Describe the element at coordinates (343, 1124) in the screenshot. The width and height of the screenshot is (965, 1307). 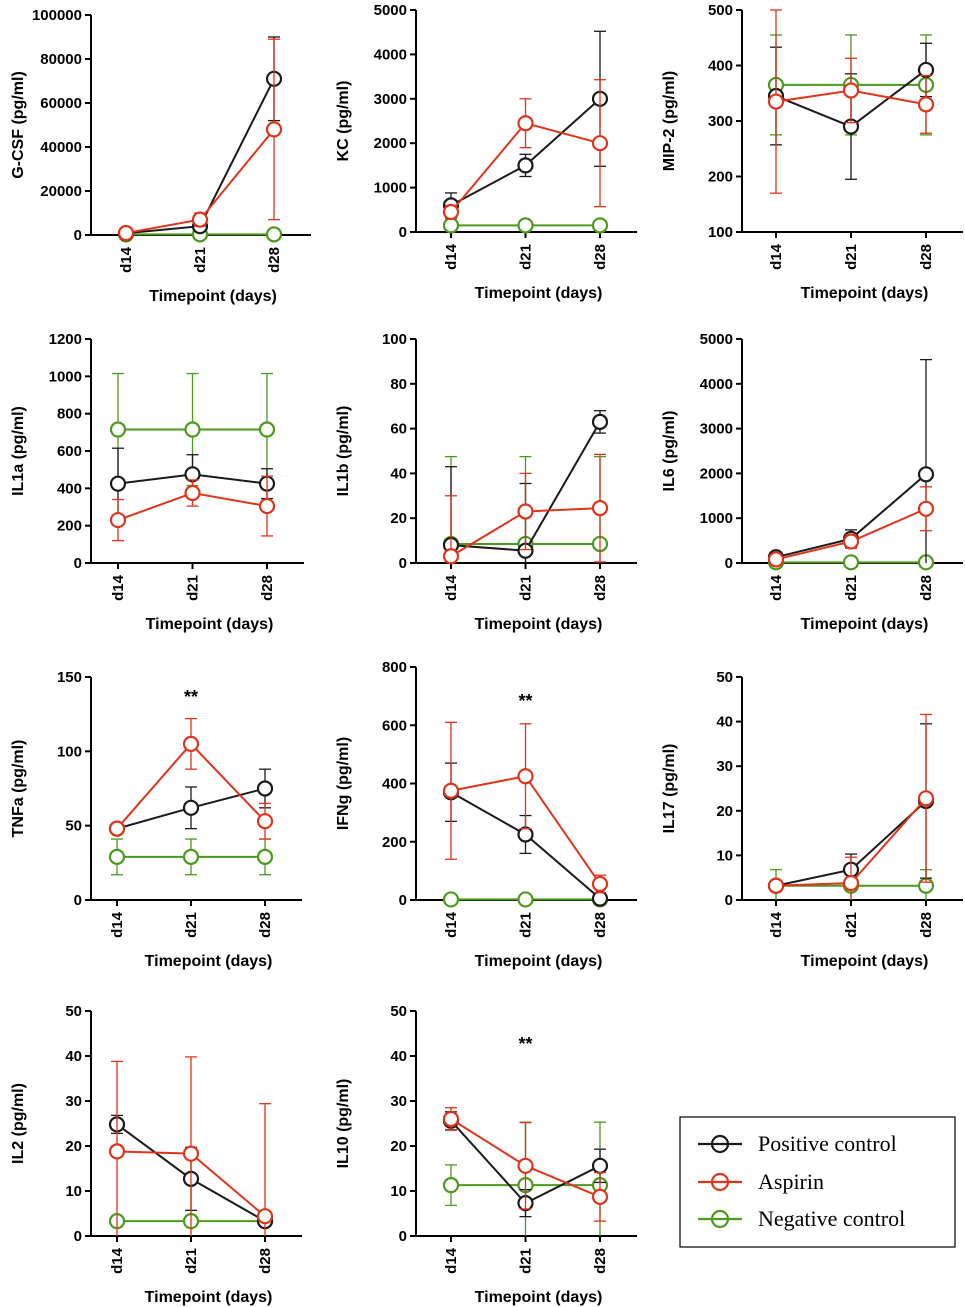
I see `y-axis-title: IL10 (pg/ml)` at that location.